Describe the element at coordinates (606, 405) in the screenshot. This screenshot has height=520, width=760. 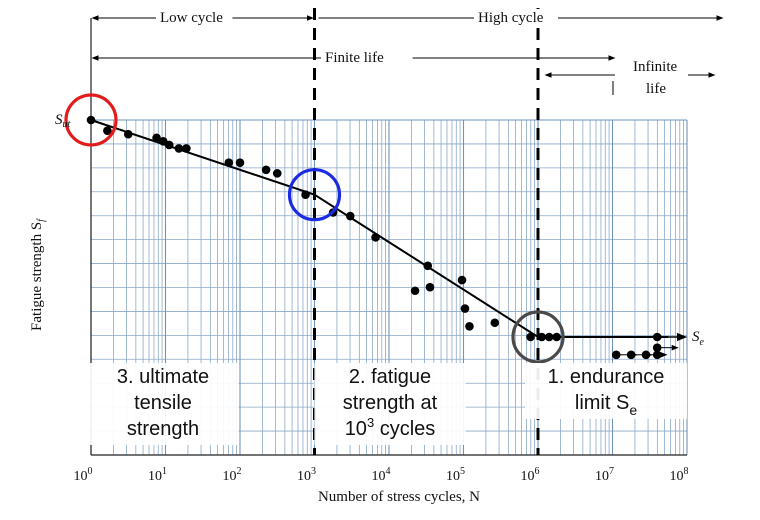
I see `annotation-ann3-line2: limit Se` at that location.